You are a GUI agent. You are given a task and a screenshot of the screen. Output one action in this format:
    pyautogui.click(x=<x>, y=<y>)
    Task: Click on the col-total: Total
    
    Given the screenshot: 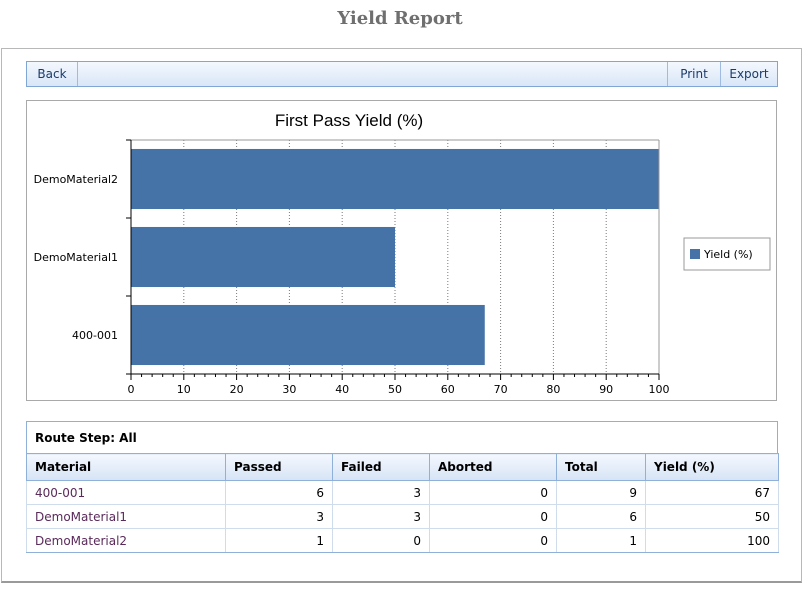 What is the action you would take?
    pyautogui.click(x=601, y=467)
    